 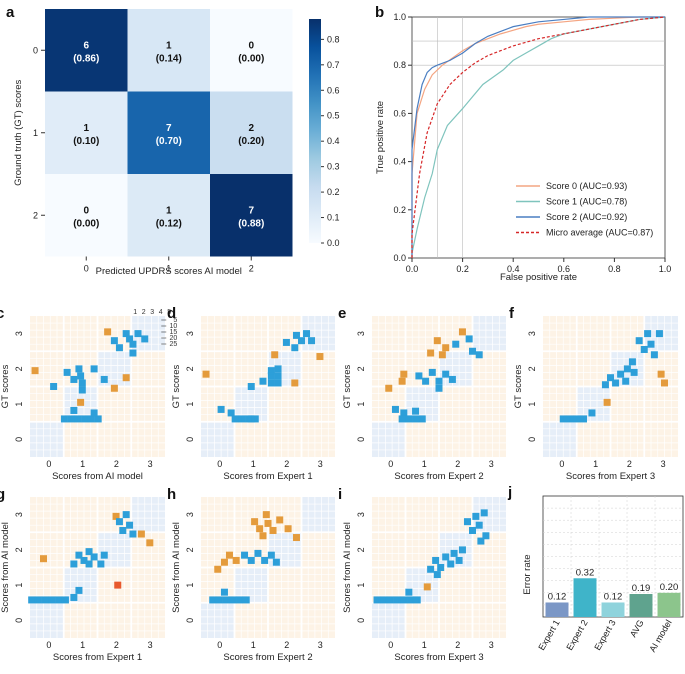 What do you see at coordinates (665, 269) in the screenshot?
I see `x-tick-label: 1.0` at bounding box center [665, 269].